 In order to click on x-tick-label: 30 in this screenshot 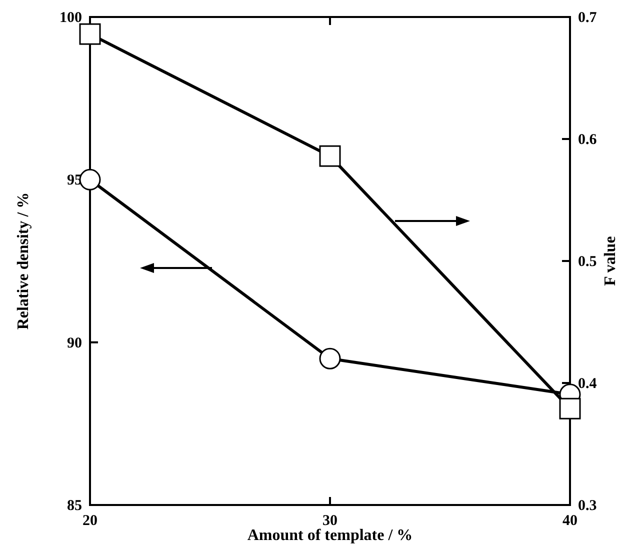, I will do `click(330, 521)`.